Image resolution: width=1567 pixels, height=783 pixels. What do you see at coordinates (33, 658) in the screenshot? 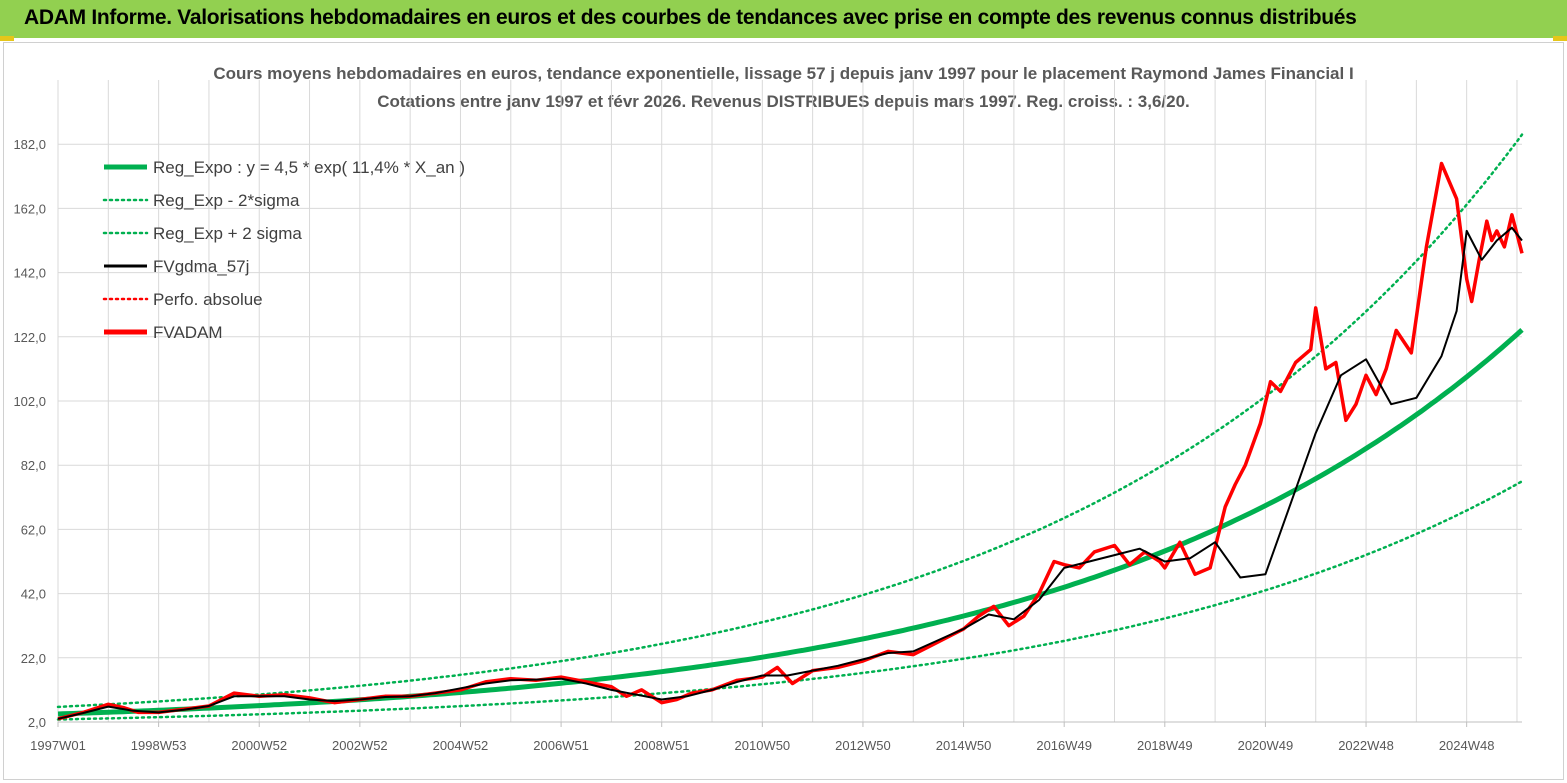
I see `y-tick-label: 22,0` at bounding box center [33, 658].